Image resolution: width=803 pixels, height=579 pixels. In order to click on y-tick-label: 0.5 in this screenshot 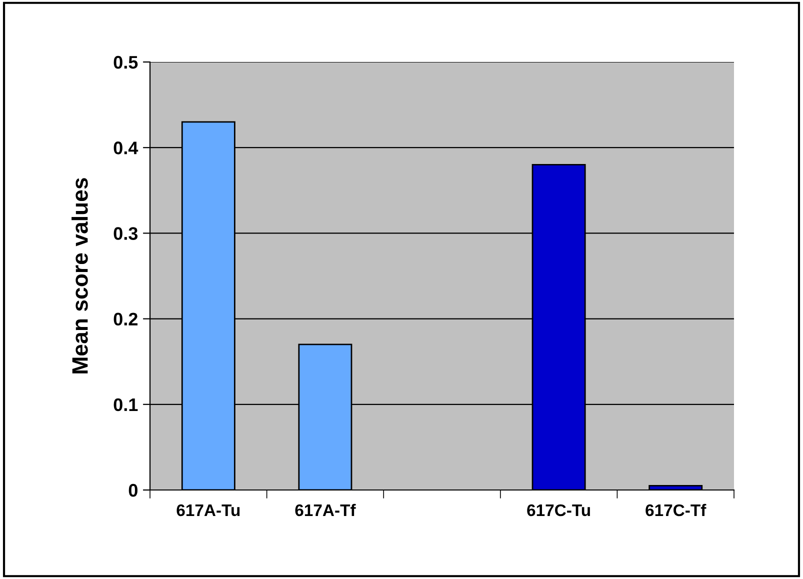, I will do `click(126, 62)`.